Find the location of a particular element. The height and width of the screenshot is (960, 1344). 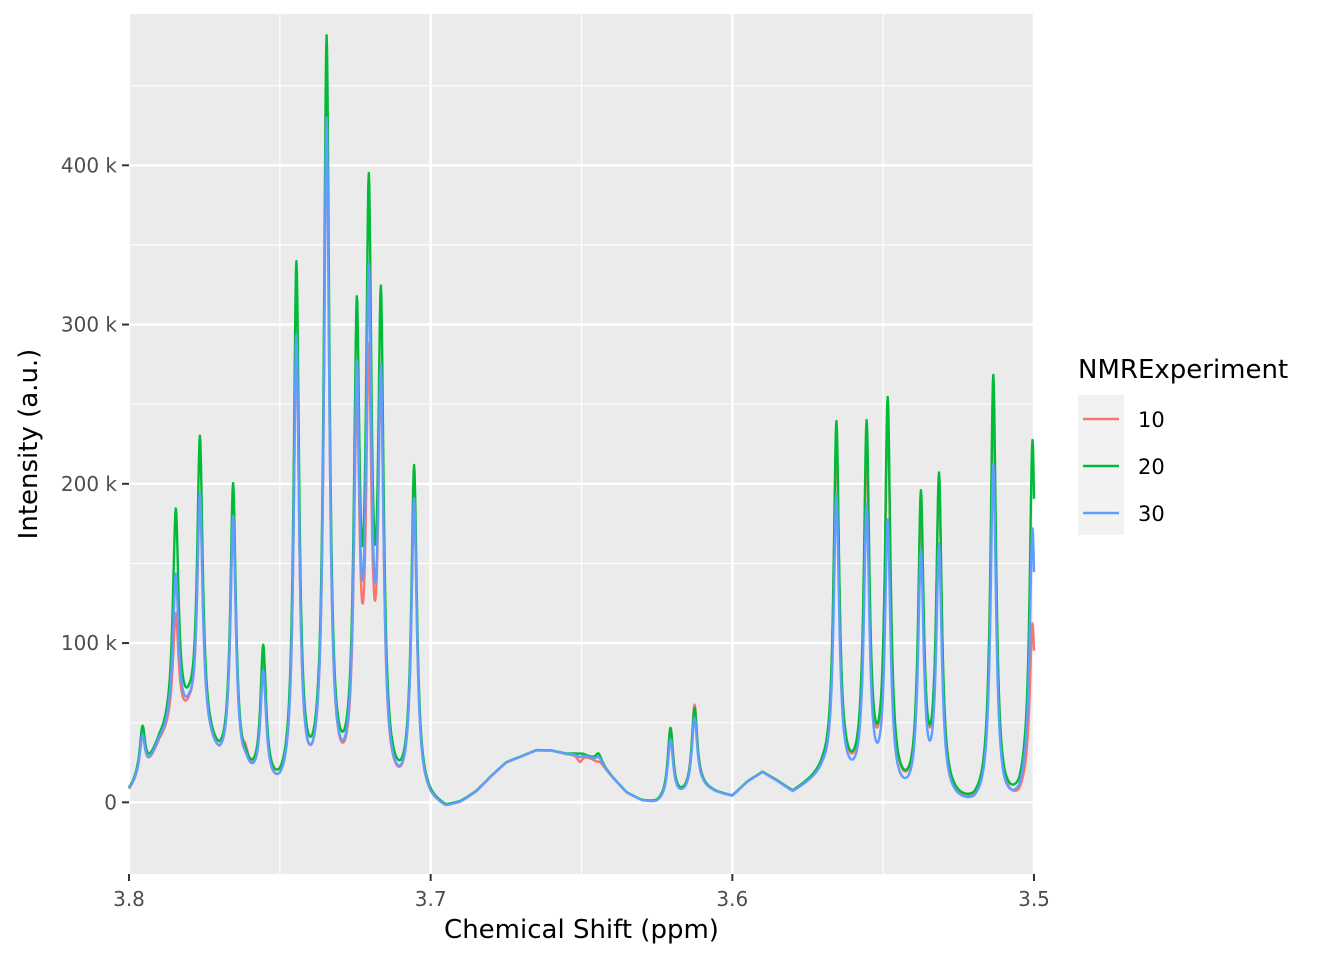

x-tick-label: 3.6 is located at coordinates (732, 899).